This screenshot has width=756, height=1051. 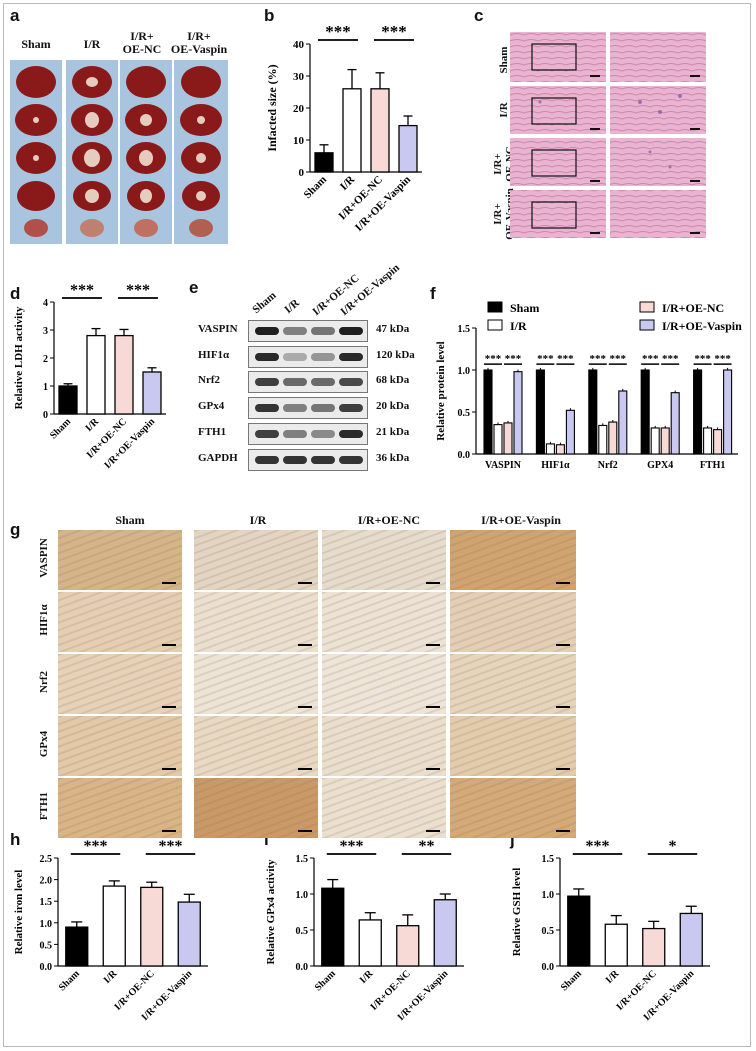 What do you see at coordinates (194, 287) in the screenshot?
I see `panel-label-e: e` at bounding box center [194, 287].